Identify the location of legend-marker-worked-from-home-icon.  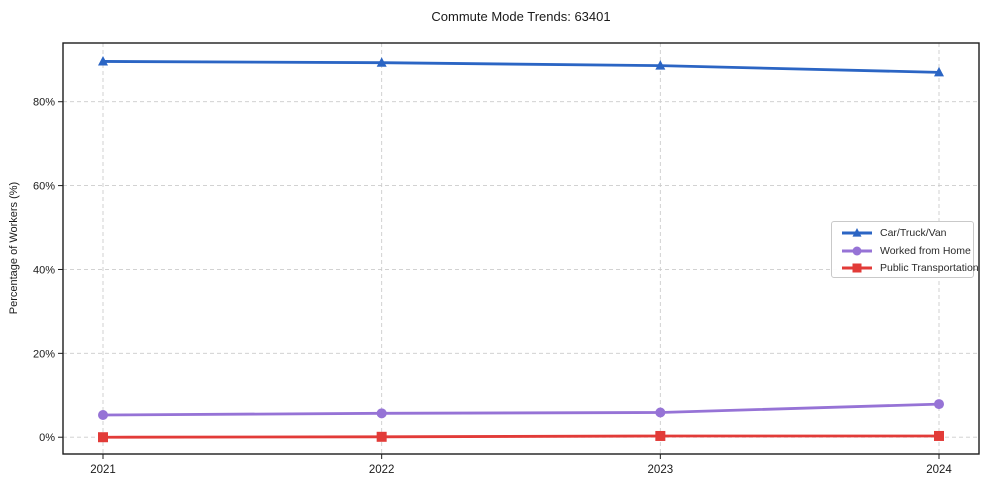
(857, 251).